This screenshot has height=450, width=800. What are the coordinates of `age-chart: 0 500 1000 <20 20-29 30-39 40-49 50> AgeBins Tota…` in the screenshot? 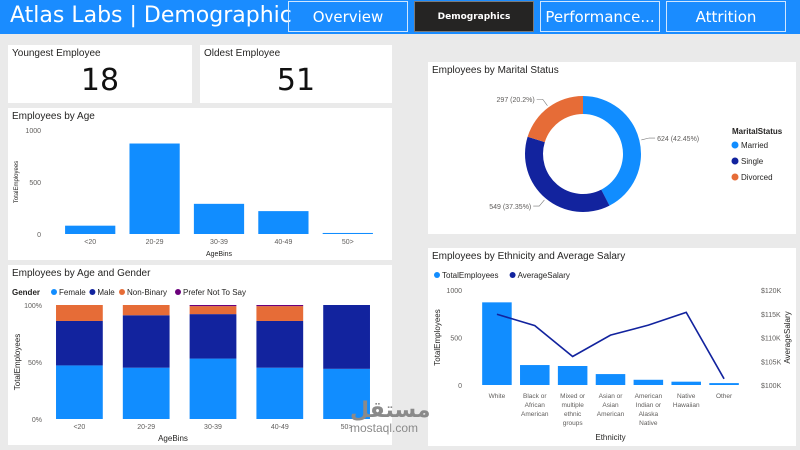 It's located at (193, 193).